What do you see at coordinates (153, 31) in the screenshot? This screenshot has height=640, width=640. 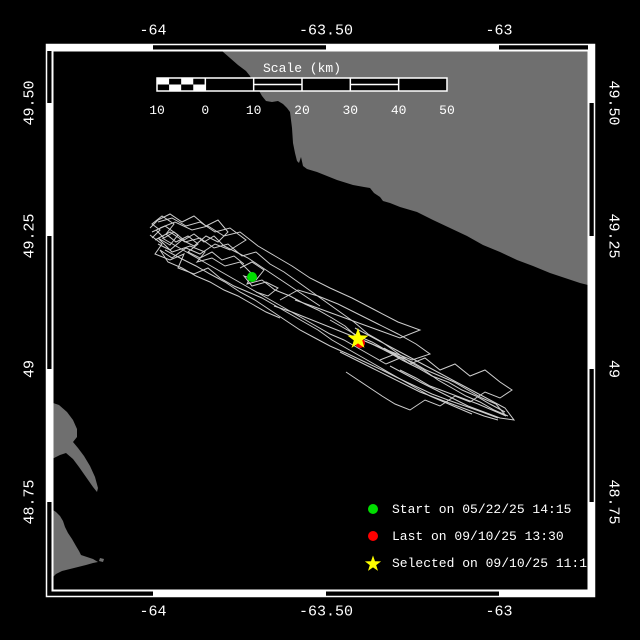 I see `longitude-tick-label-top: -64` at bounding box center [153, 31].